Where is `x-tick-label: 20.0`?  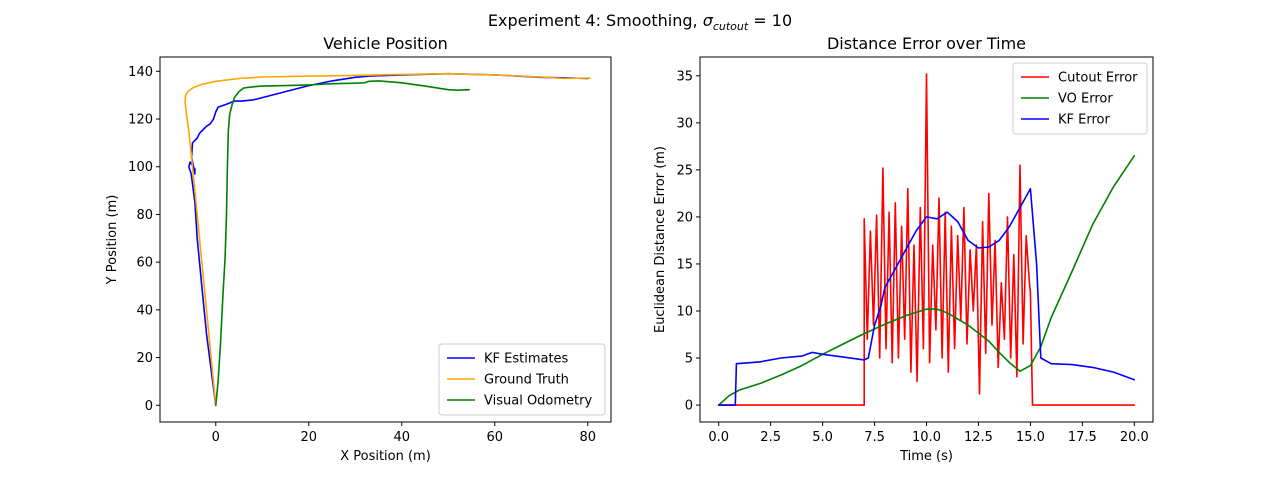 x-tick-label: 20.0 is located at coordinates (1134, 437).